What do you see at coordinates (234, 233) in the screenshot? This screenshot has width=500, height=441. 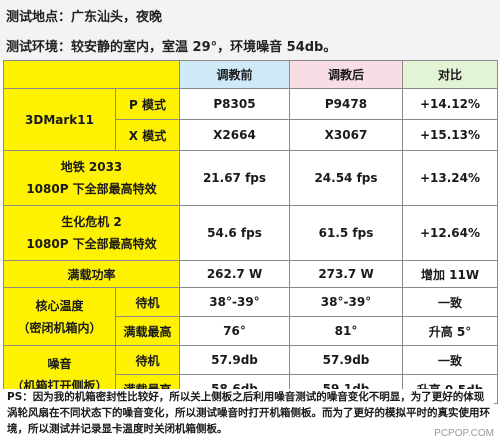 I see `cell-value: 54.6 fps` at bounding box center [234, 233].